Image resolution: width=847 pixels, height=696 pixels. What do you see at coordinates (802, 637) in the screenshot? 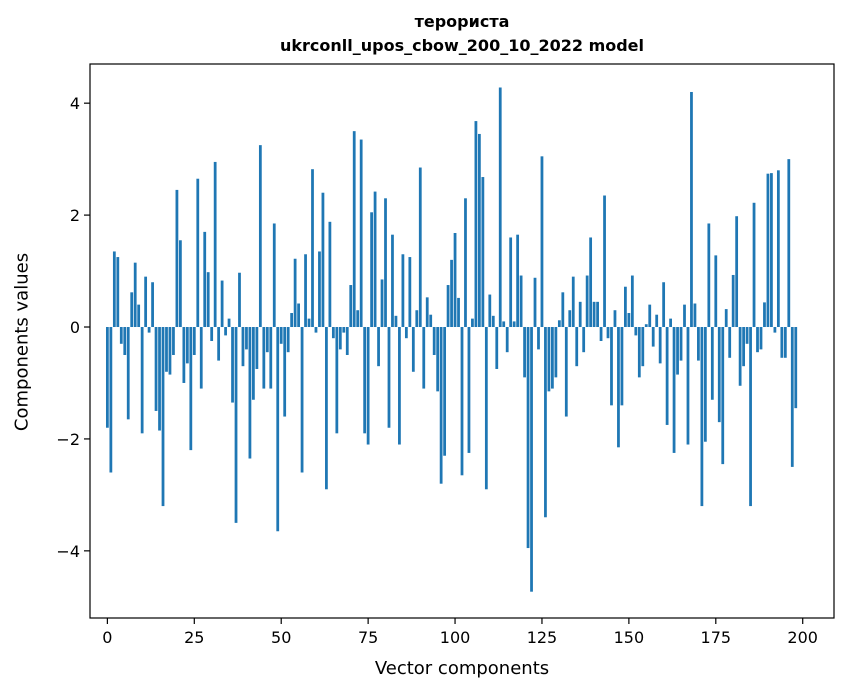
I see `x-tick-label: 200` at bounding box center [802, 637].